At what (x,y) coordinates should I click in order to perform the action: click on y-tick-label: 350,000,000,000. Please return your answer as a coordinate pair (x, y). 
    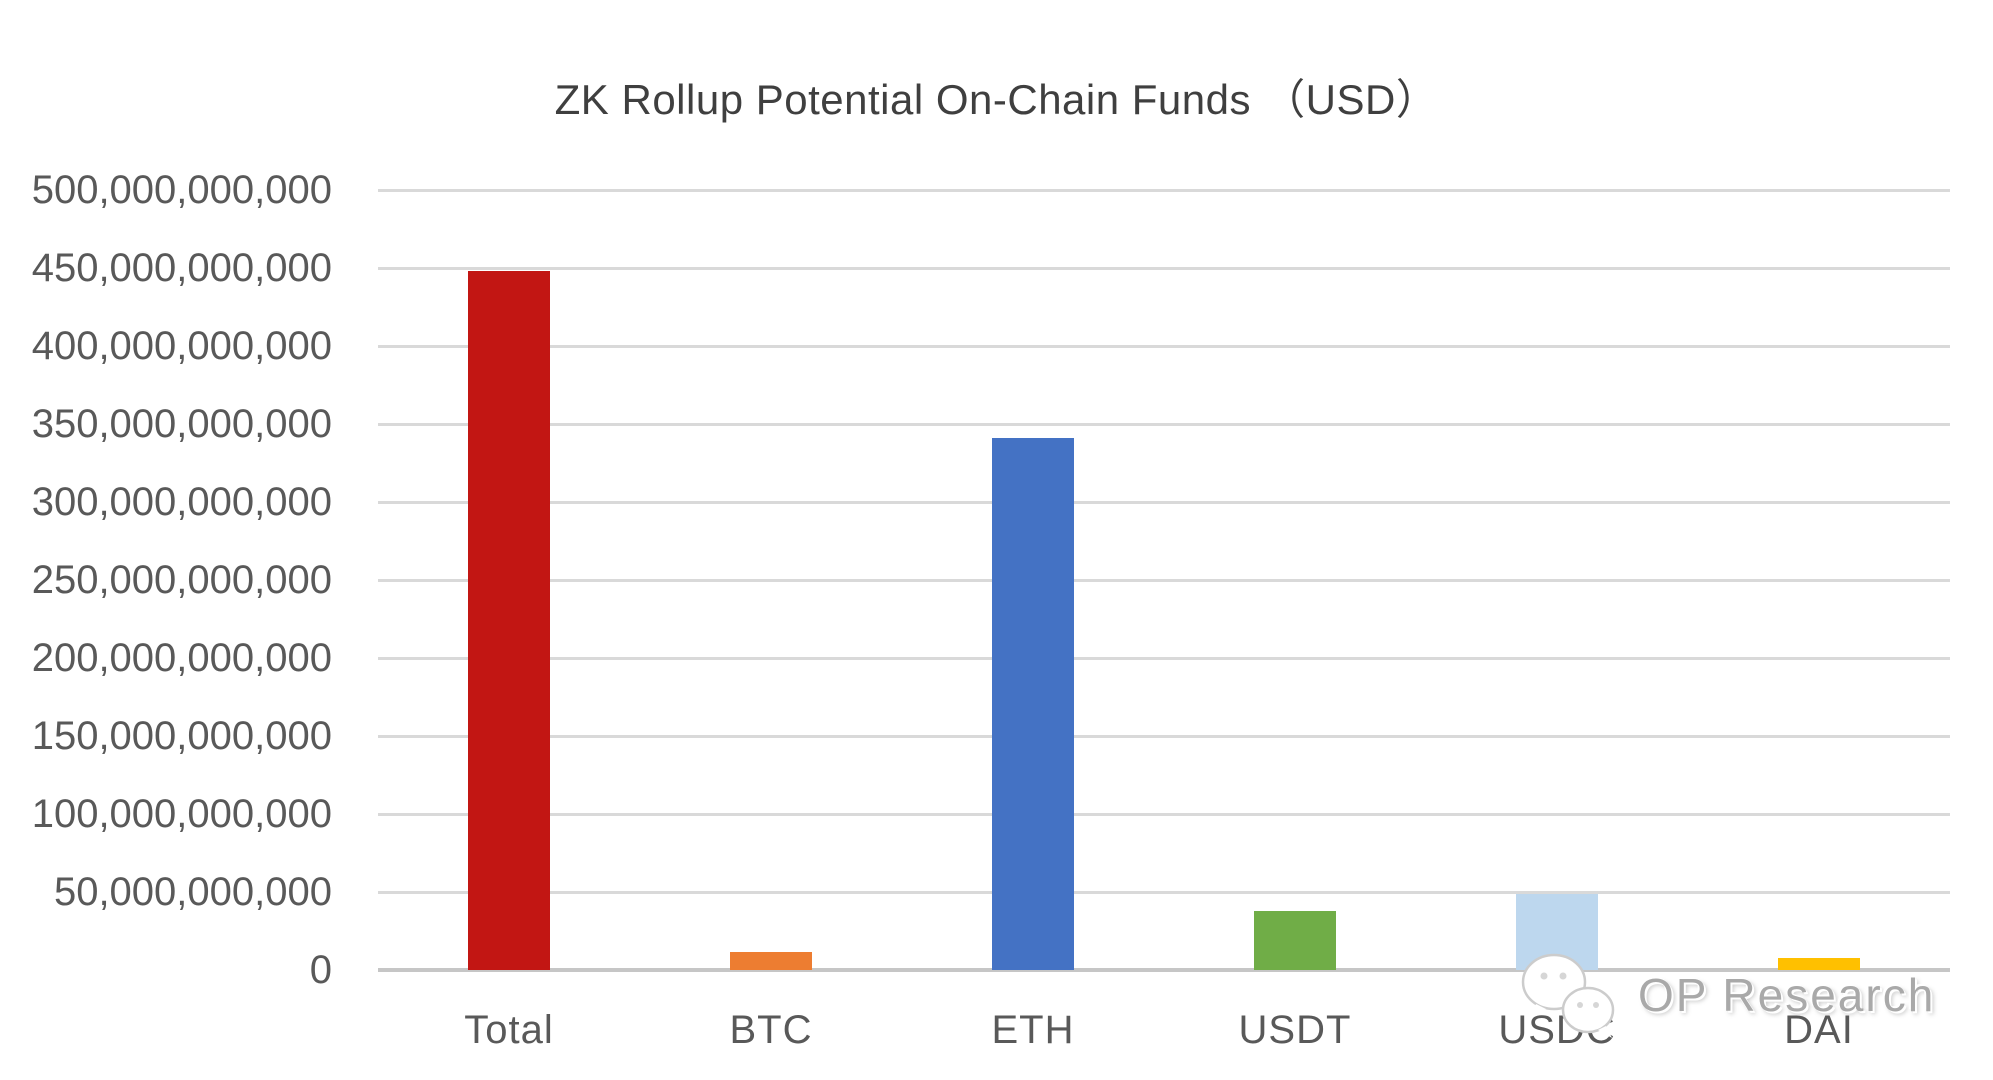
    Looking at the image, I should click on (181, 424).